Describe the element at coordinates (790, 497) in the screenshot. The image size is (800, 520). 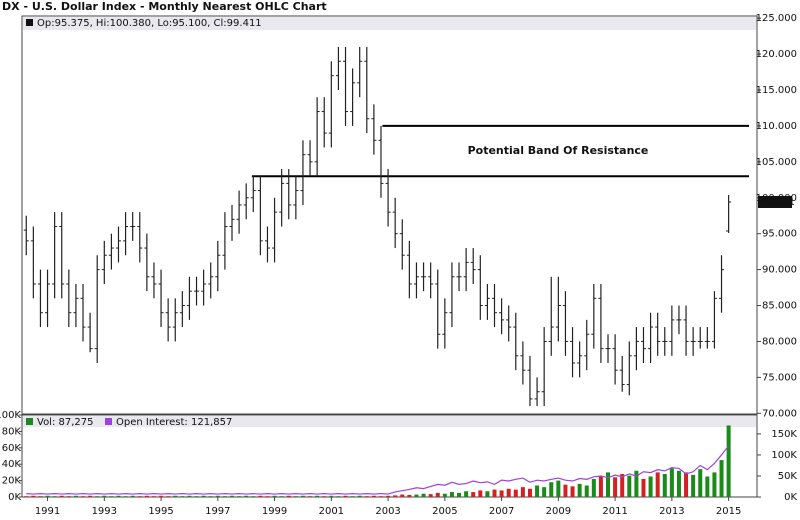
I see `oi-tick-label: 0K` at that location.